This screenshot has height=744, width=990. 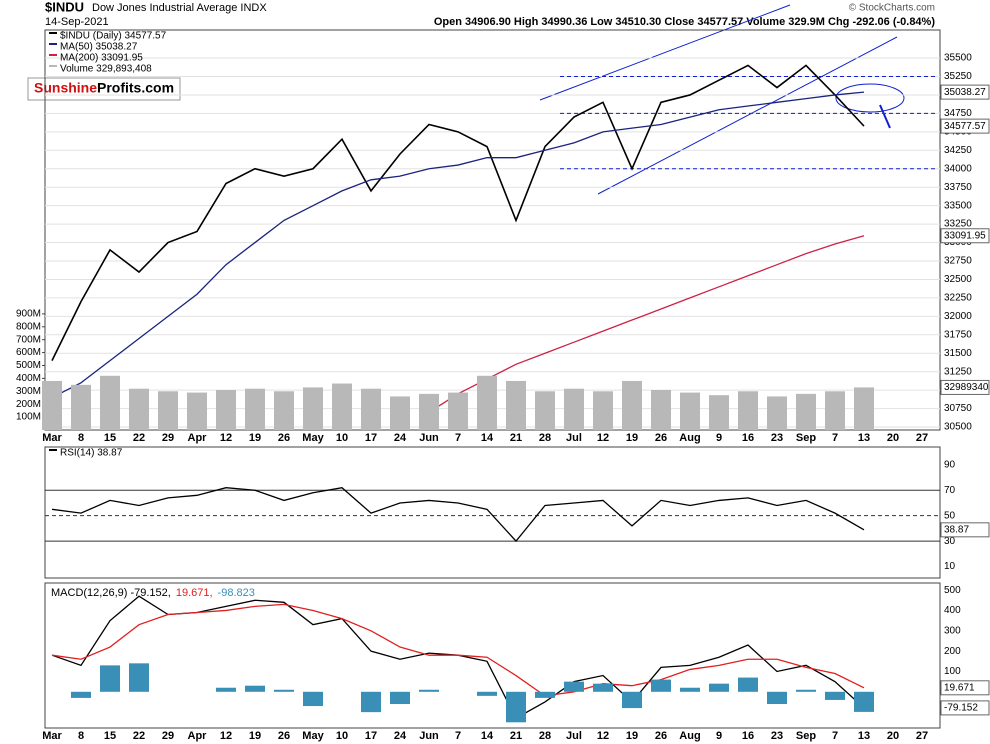 What do you see at coordinates (958, 205) in the screenshot?
I see `y-tick-label: 33500` at bounding box center [958, 205].